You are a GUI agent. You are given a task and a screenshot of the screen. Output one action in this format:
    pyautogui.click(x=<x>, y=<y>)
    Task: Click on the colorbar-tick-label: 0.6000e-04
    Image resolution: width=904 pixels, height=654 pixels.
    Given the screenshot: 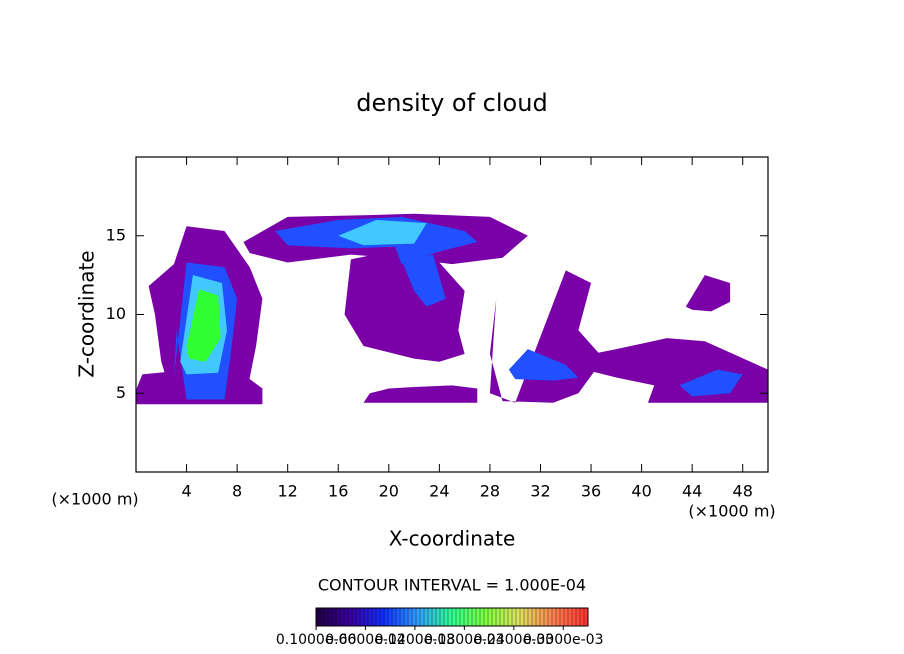 What is the action you would take?
    pyautogui.click(x=365, y=640)
    